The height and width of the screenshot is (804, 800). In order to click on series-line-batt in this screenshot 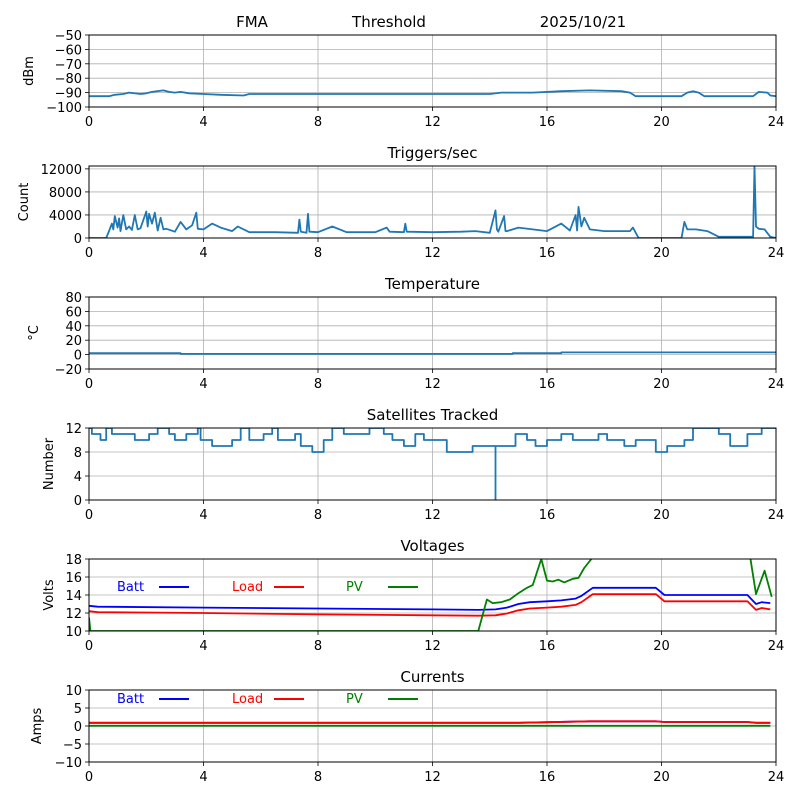, I will do `click(430, 598)`.